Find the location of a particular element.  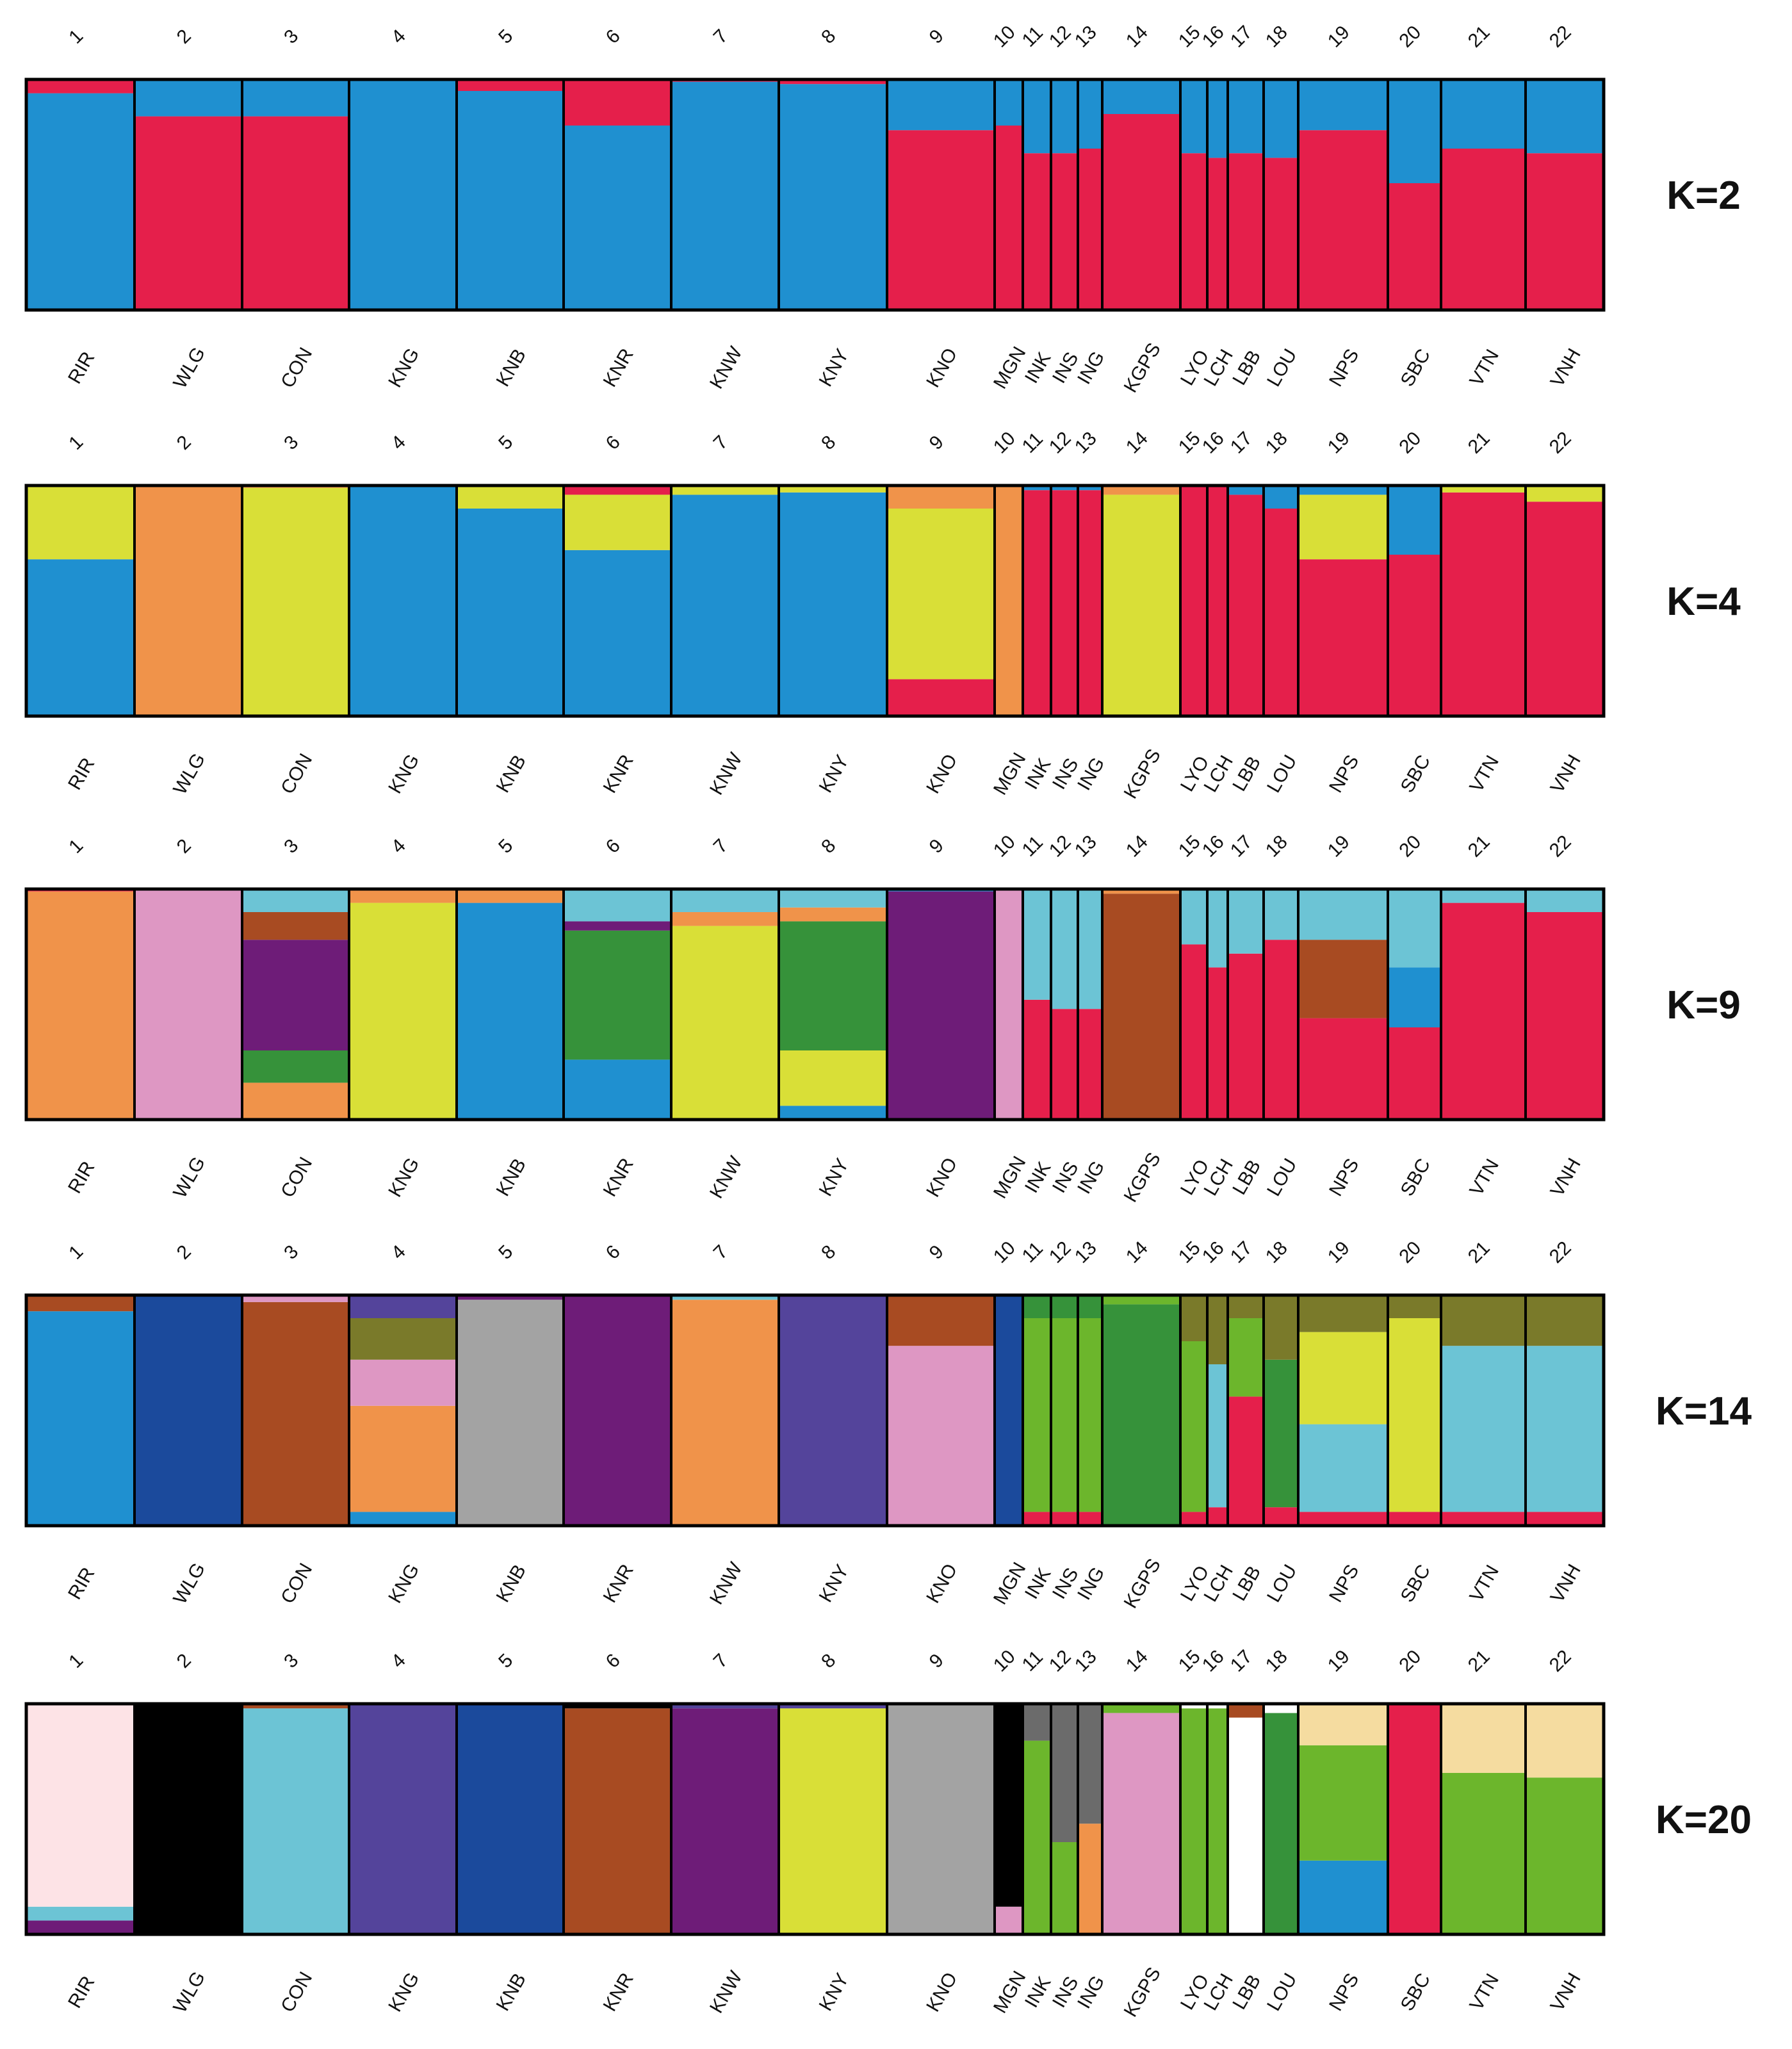

population-code-label: KNW is located at coordinates (727, 368).